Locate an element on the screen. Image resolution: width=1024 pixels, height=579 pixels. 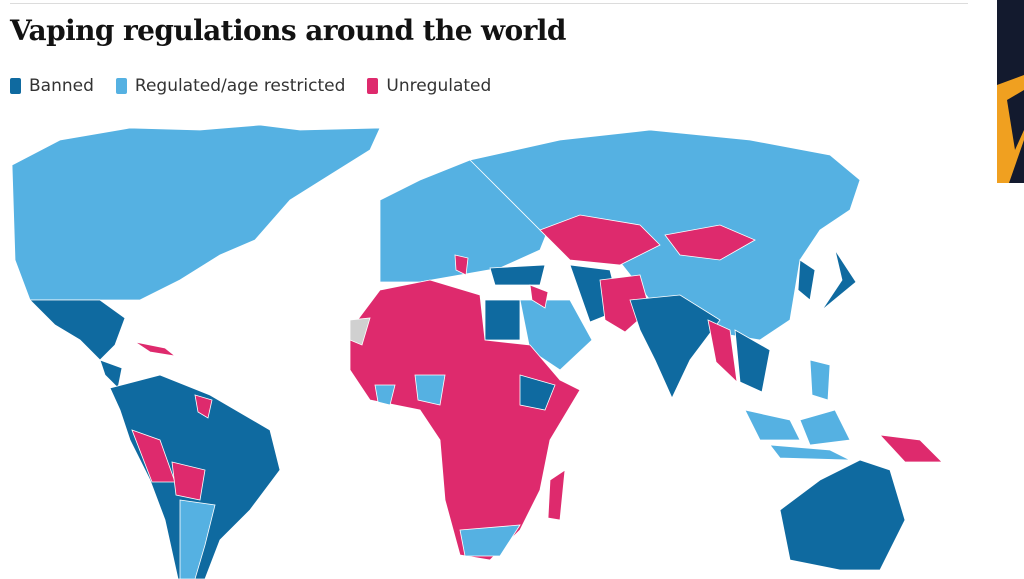
legend-item: Unregulated is located at coordinates (429, 86).